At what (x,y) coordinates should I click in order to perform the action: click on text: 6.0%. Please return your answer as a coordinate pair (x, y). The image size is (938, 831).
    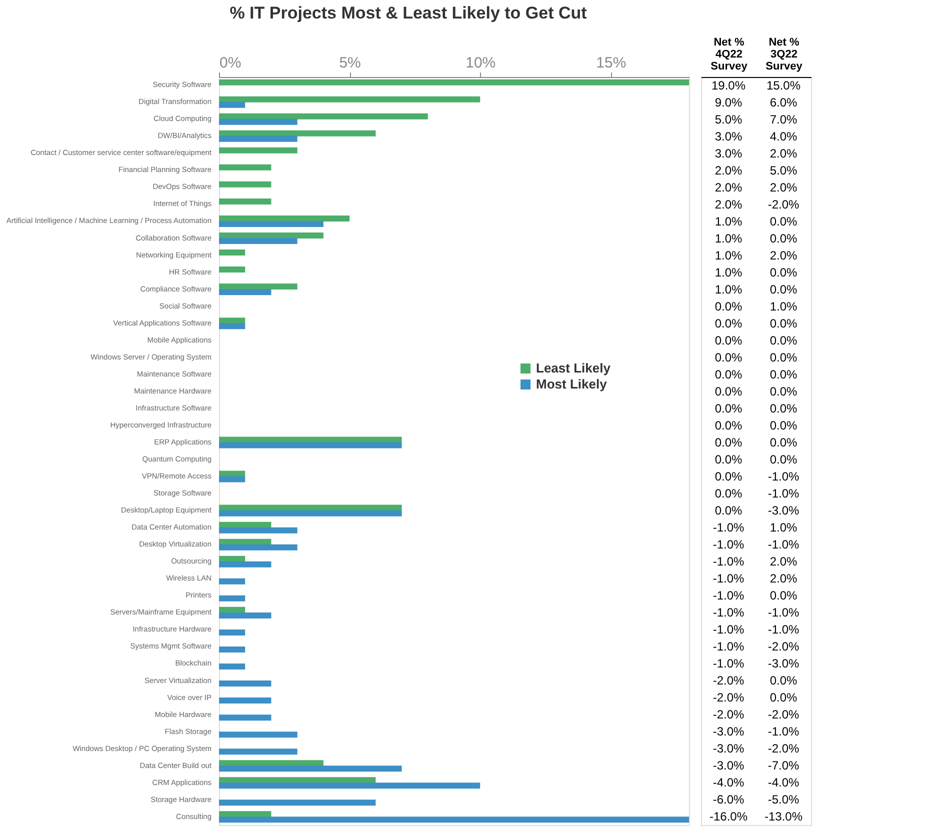
    Looking at the image, I should click on (784, 103).